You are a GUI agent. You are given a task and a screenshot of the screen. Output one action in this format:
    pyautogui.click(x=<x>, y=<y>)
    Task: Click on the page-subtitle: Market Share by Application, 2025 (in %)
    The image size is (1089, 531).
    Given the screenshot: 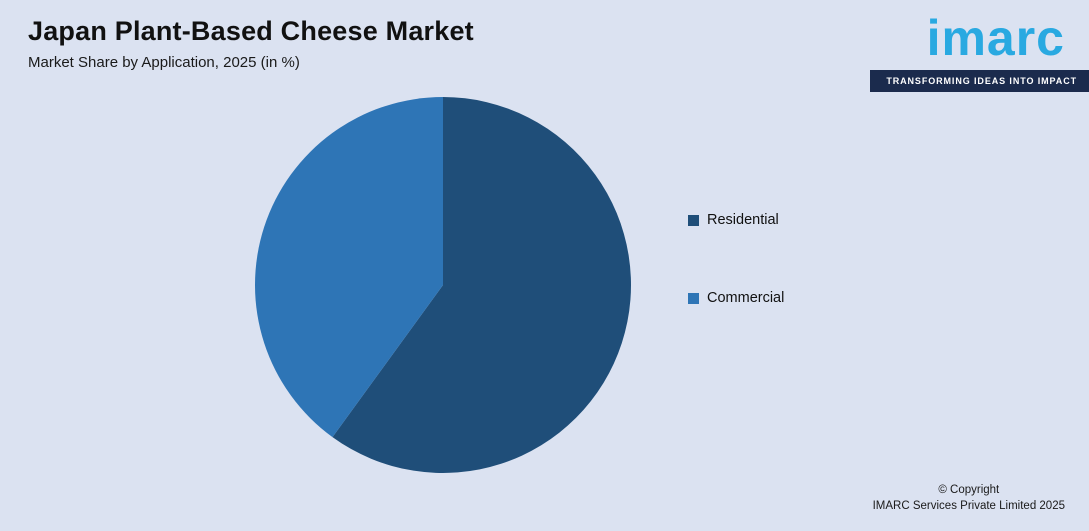 What is the action you would take?
    pyautogui.click(x=164, y=62)
    